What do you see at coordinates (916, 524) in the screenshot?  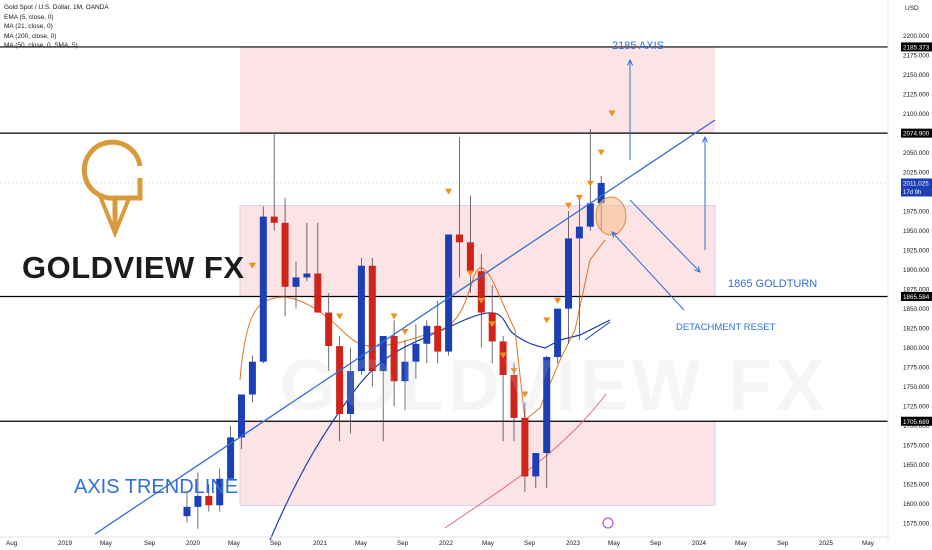 I see `y-tick-label: 1575.000` at bounding box center [916, 524].